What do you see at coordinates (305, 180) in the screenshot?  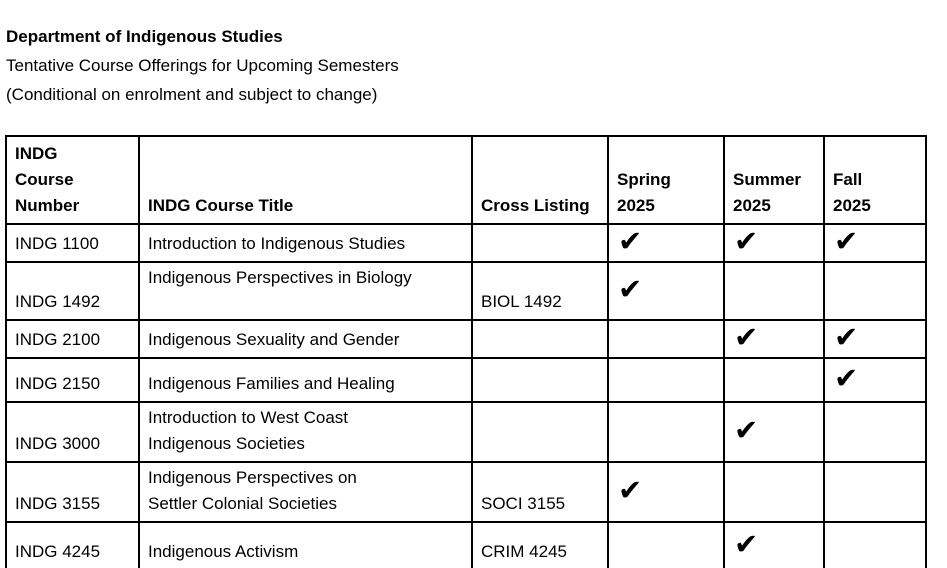 I see `col-header-course-title: INDG Course Title` at bounding box center [305, 180].